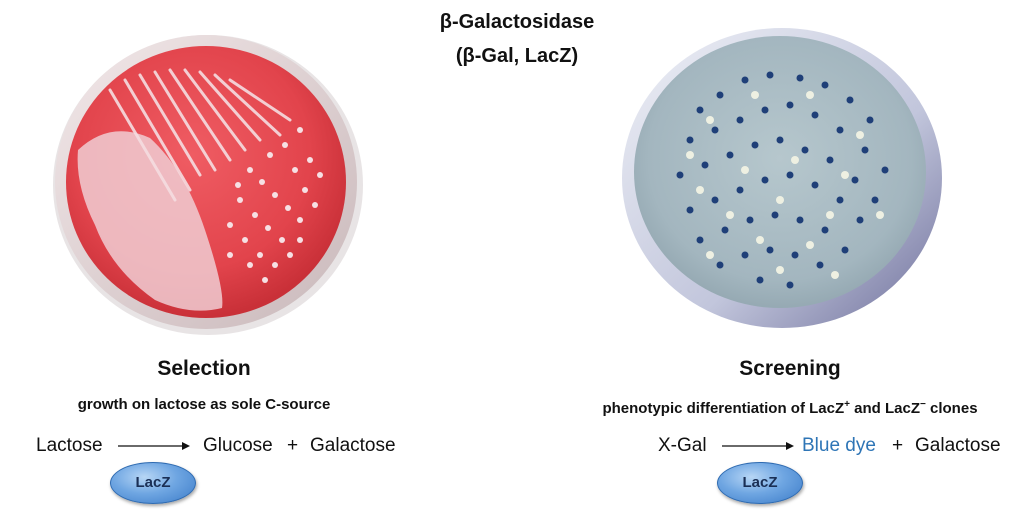  I want to click on selection-lacz-enzyme: LacZ, so click(153, 483).